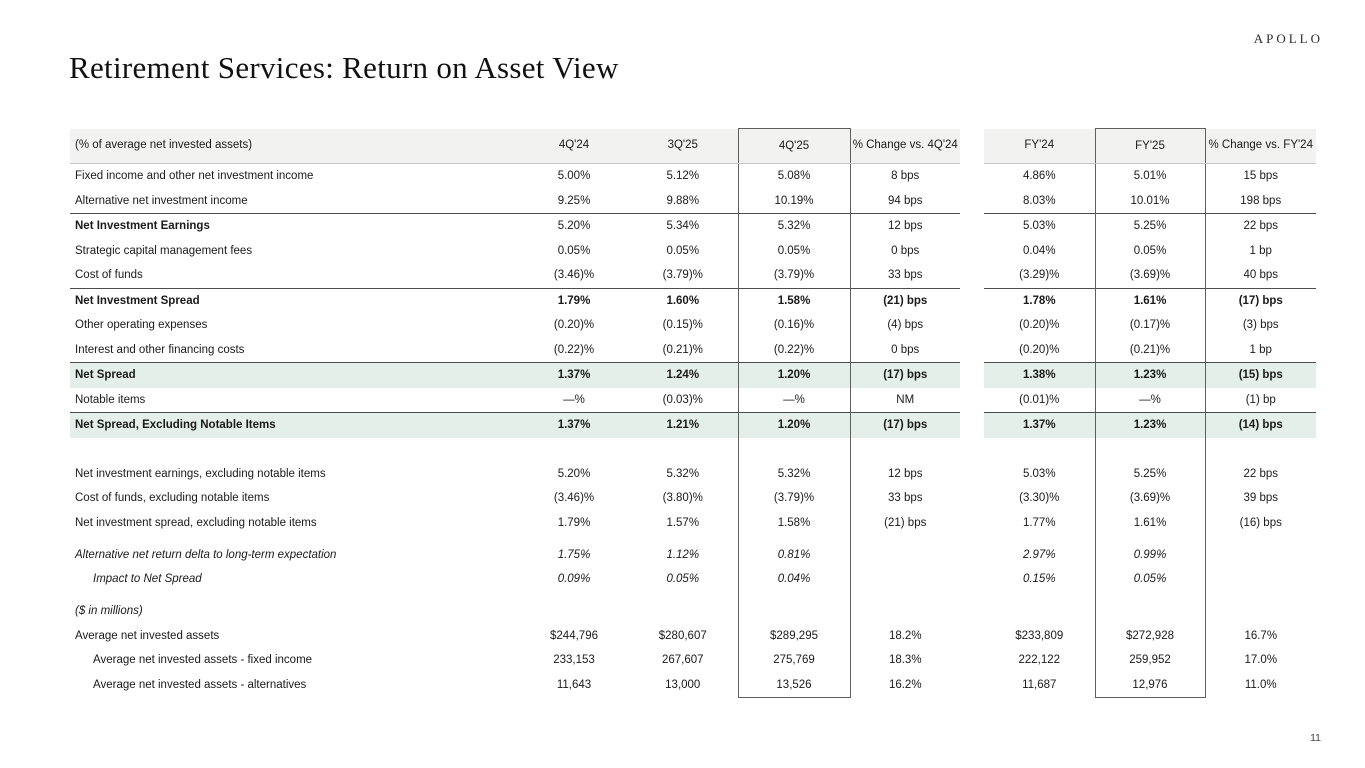 The image size is (1365, 768). Describe the element at coordinates (1150, 554) in the screenshot. I see `table-cell: 0.99%` at that location.